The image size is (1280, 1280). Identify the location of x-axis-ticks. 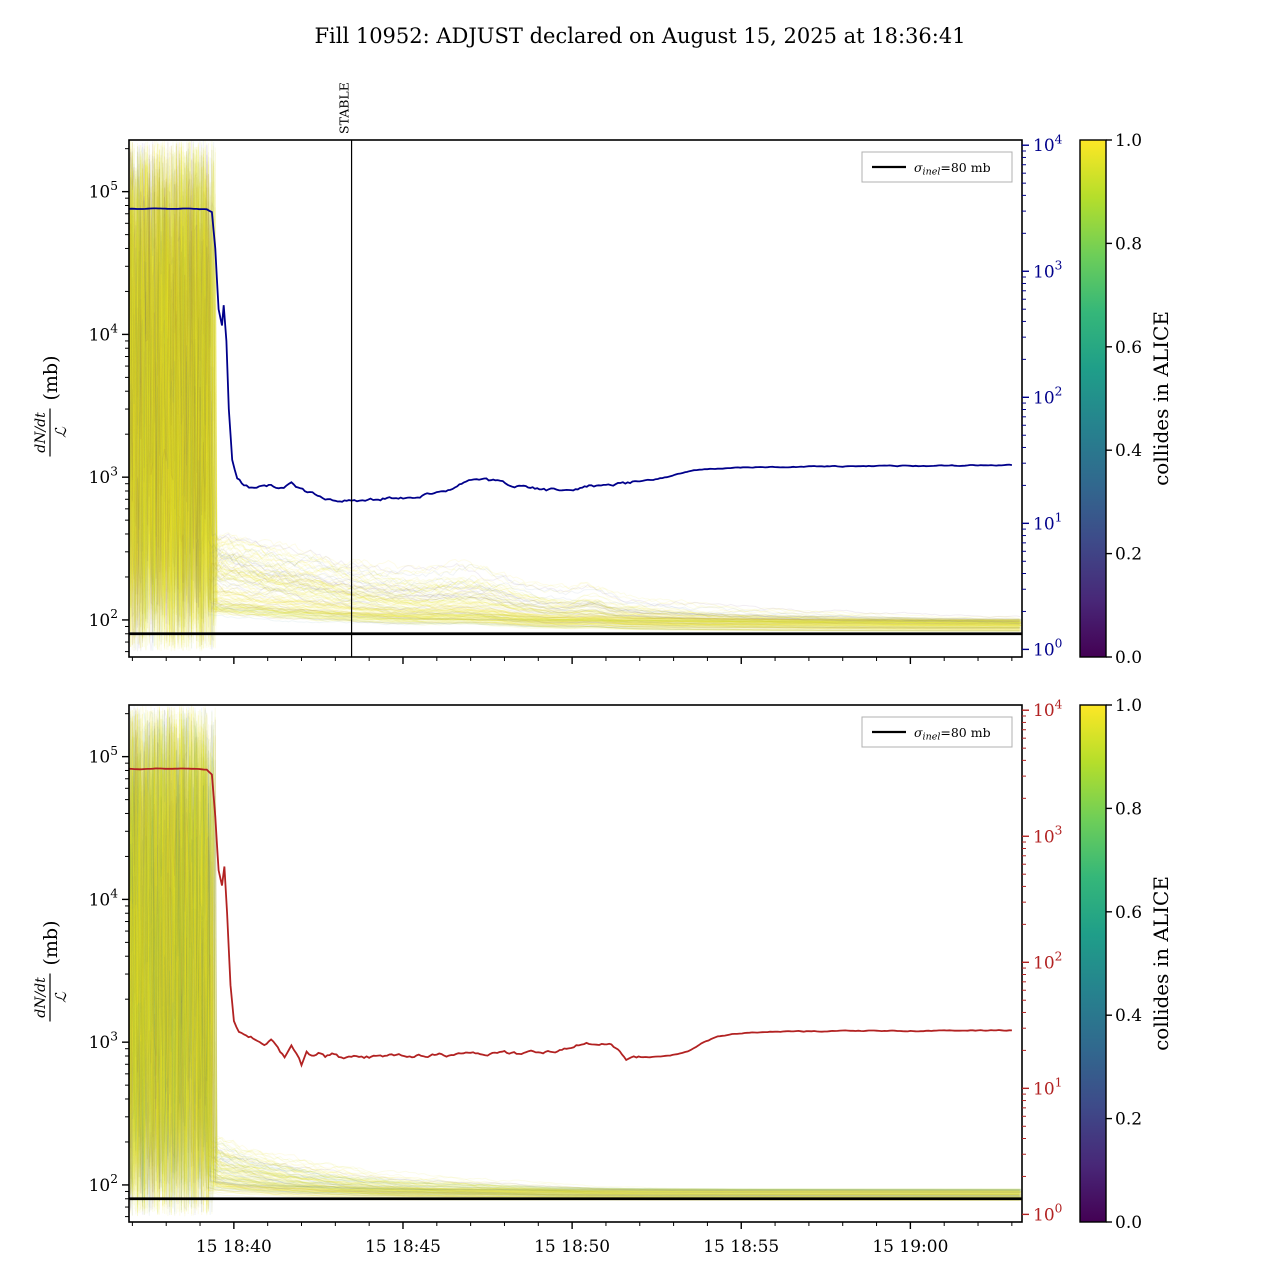
(572, 660).